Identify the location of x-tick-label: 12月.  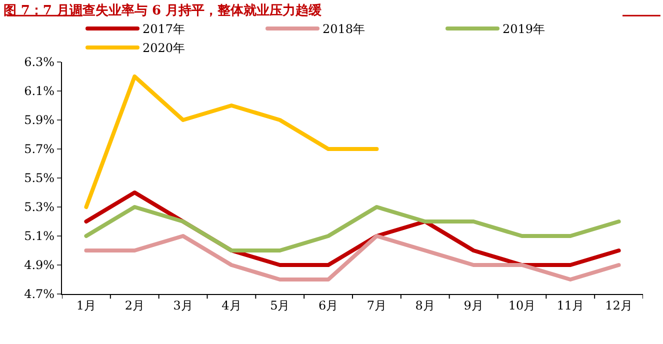
(618, 305).